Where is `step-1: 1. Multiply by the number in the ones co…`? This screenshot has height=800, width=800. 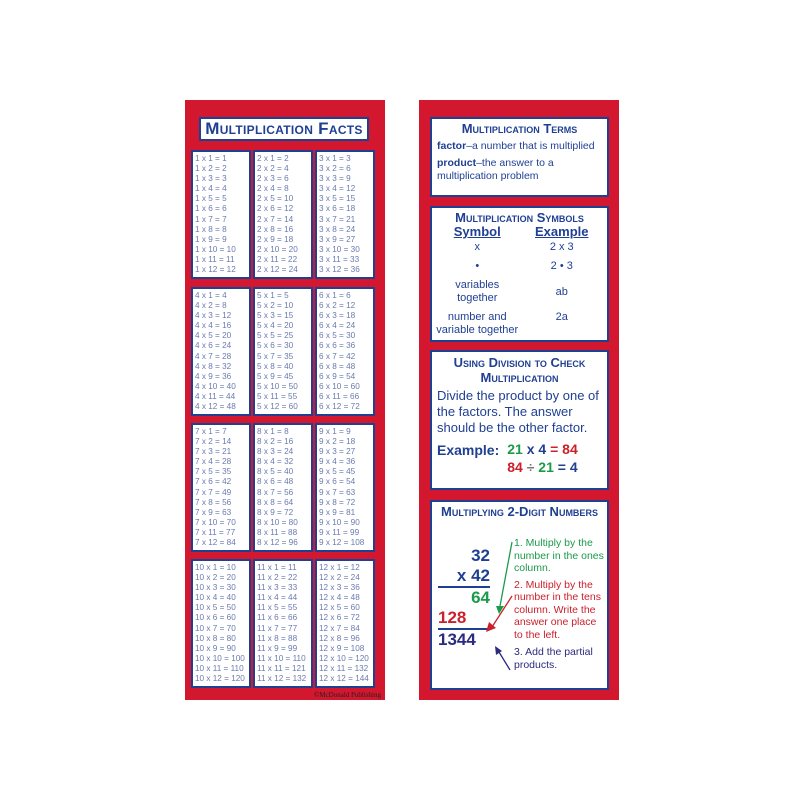 step-1: 1. Multiply by the number in the ones co… is located at coordinates (559, 555).